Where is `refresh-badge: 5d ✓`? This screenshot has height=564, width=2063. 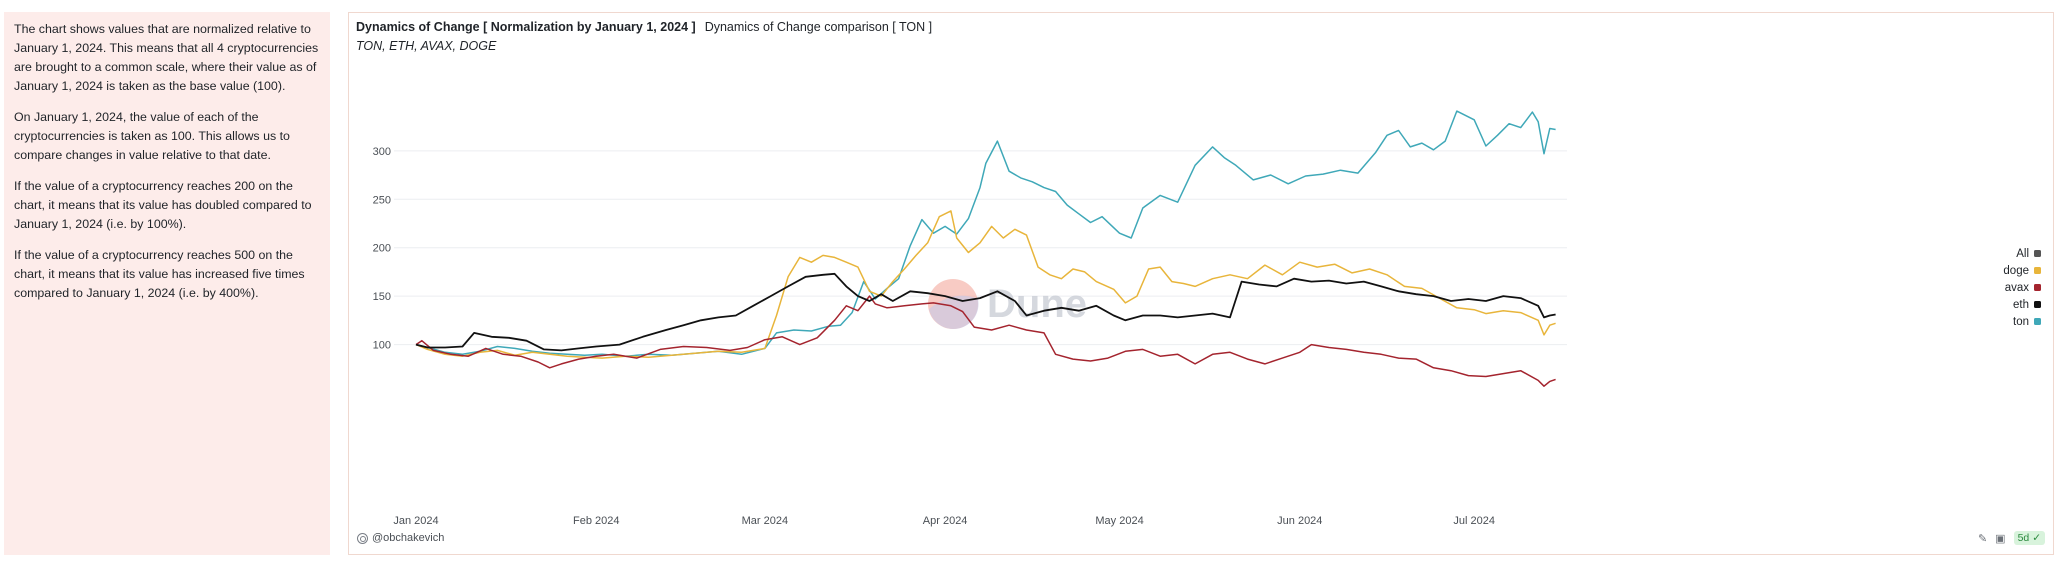 refresh-badge: 5d ✓ is located at coordinates (2029, 538).